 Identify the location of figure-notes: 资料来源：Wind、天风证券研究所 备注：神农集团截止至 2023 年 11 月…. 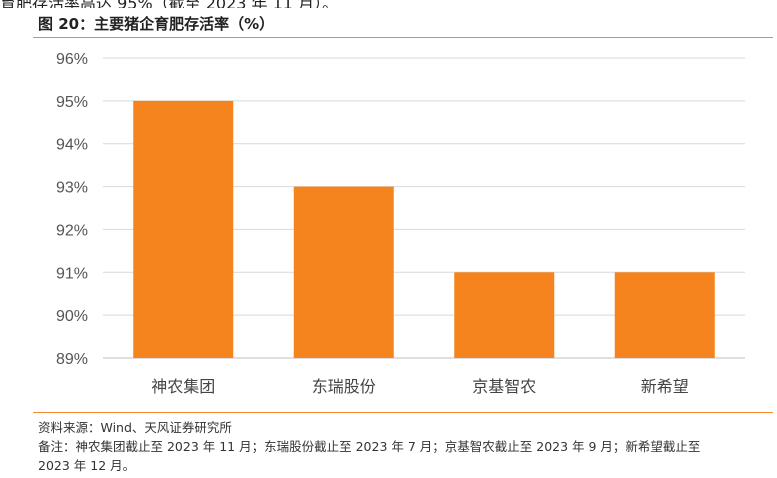
(398, 446).